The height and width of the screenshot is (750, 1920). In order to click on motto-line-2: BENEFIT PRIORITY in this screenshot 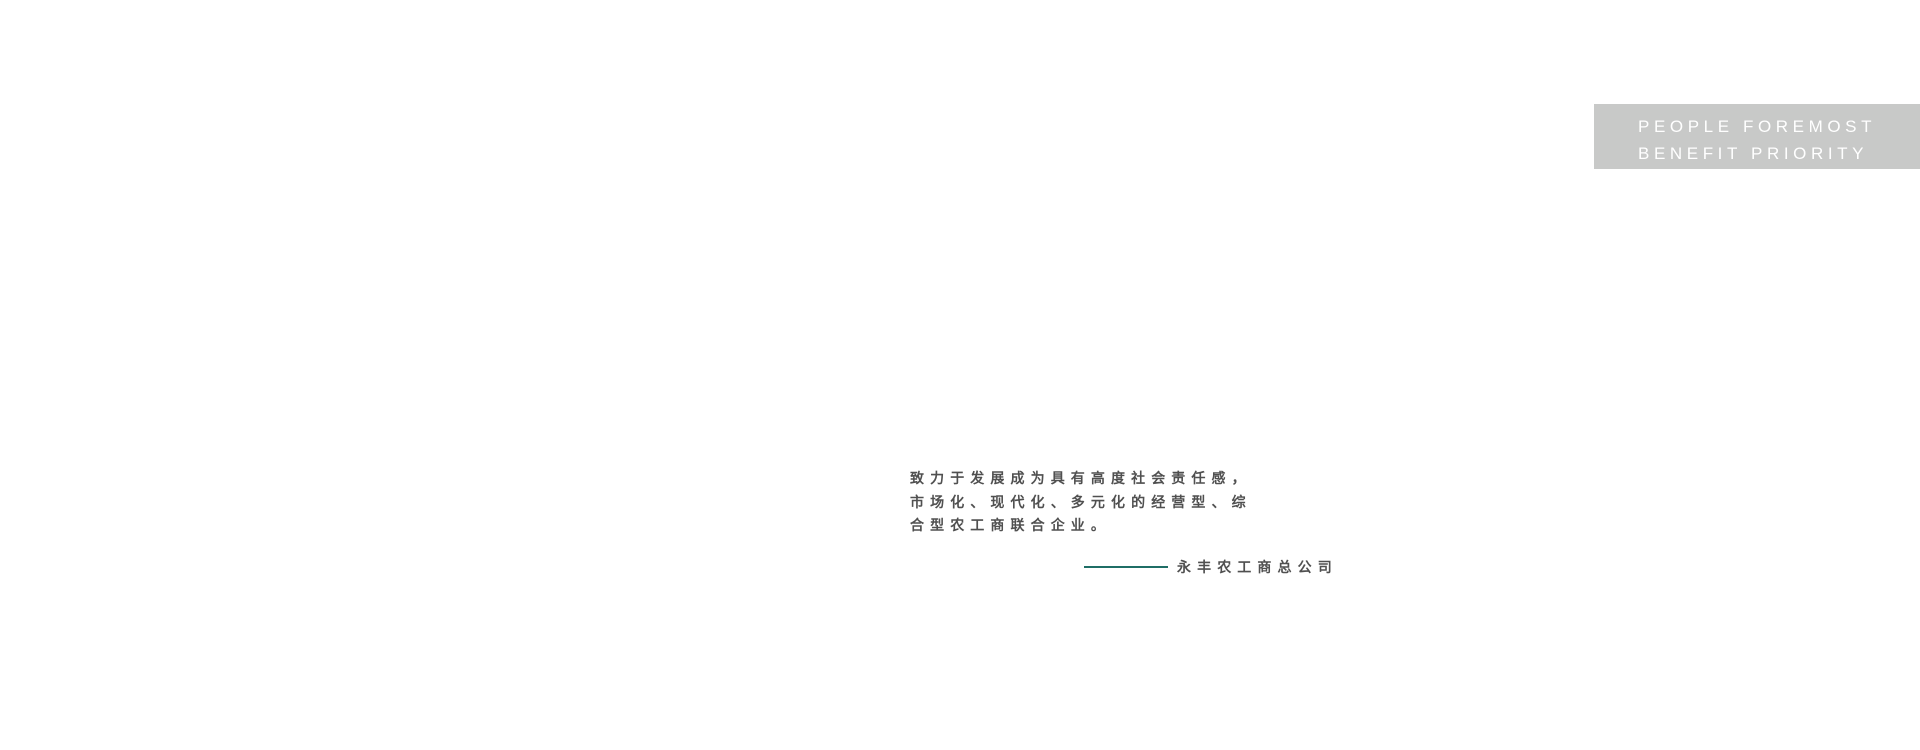, I will do `click(1753, 153)`.